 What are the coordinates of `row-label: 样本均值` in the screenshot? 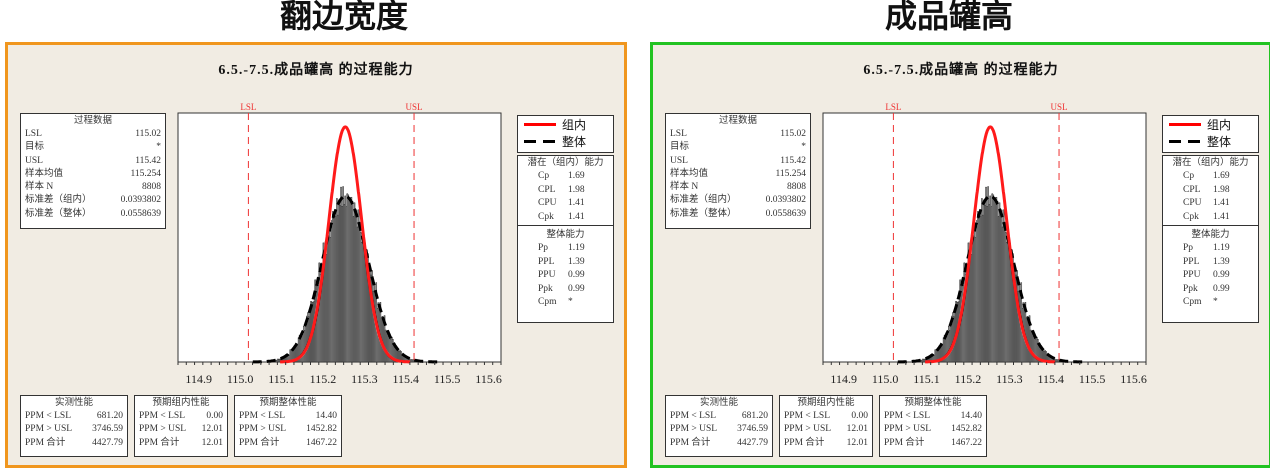 It's located at (44, 173).